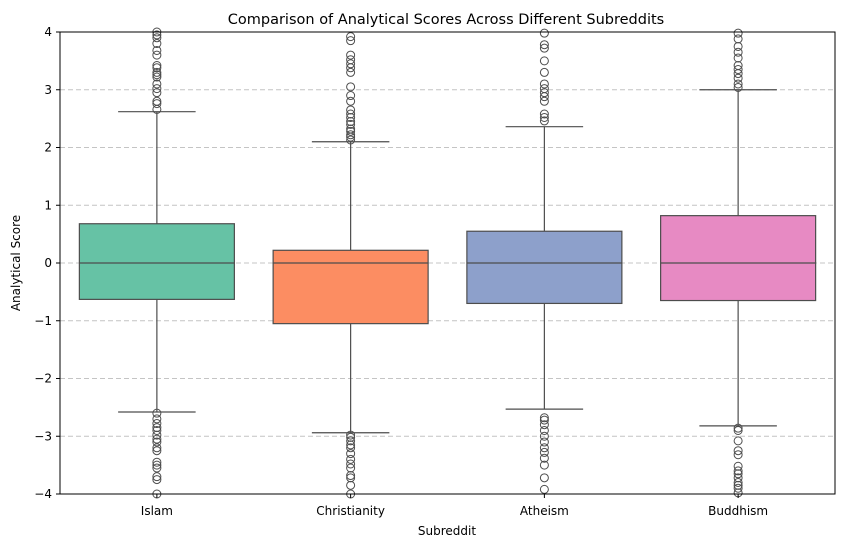 The height and width of the screenshot is (547, 844). I want to click on x-tick-label: Atheism, so click(544, 511).